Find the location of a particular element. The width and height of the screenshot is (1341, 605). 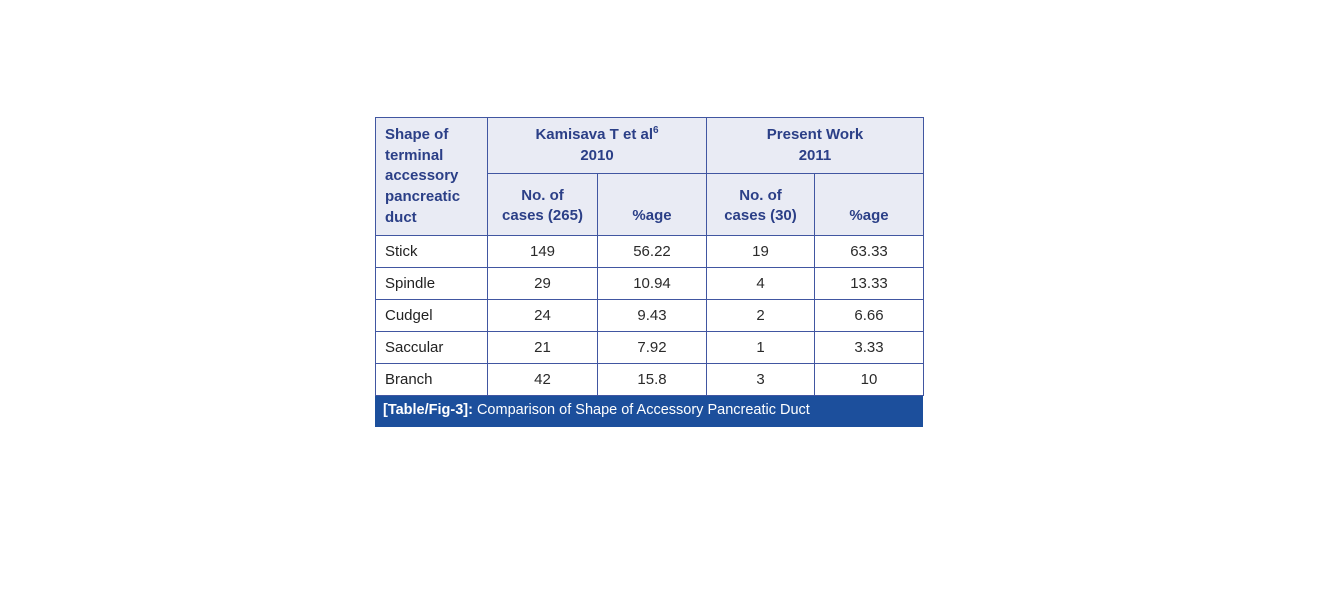

row-header-shape: Stick is located at coordinates (431, 252).